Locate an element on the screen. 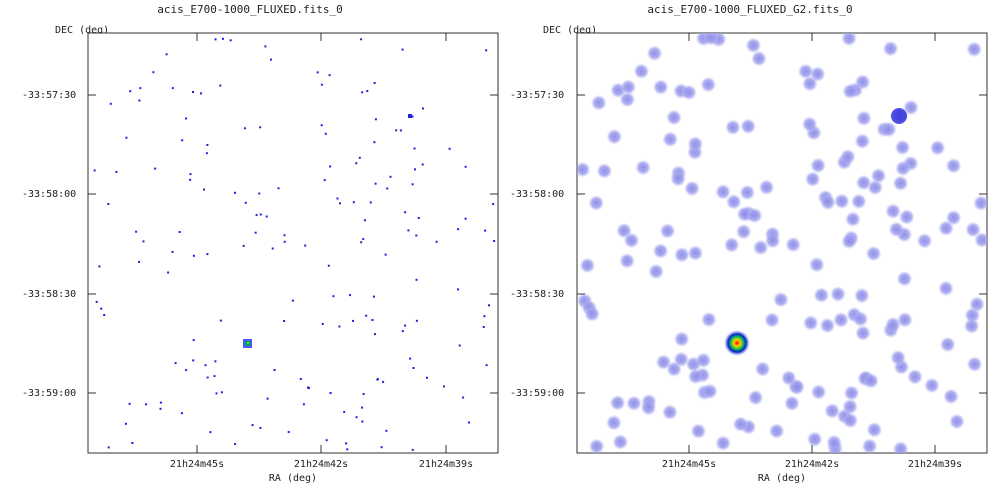 This screenshot has height=489, width=1000. panel-title: acis_E700-1000_FLUXED.fits_0 is located at coordinates (250, 9).